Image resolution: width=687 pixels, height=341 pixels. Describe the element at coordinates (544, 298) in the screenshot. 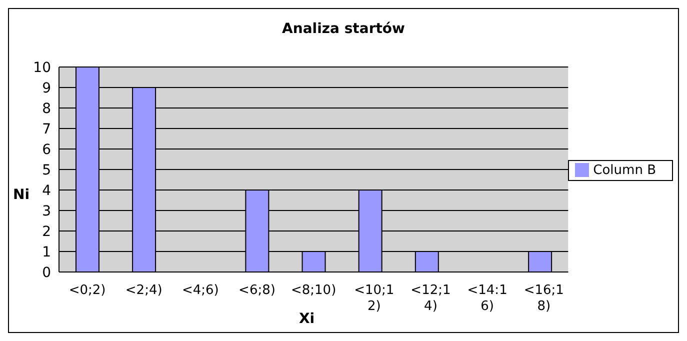

I see `x-tick-label: <16;18)` at that location.